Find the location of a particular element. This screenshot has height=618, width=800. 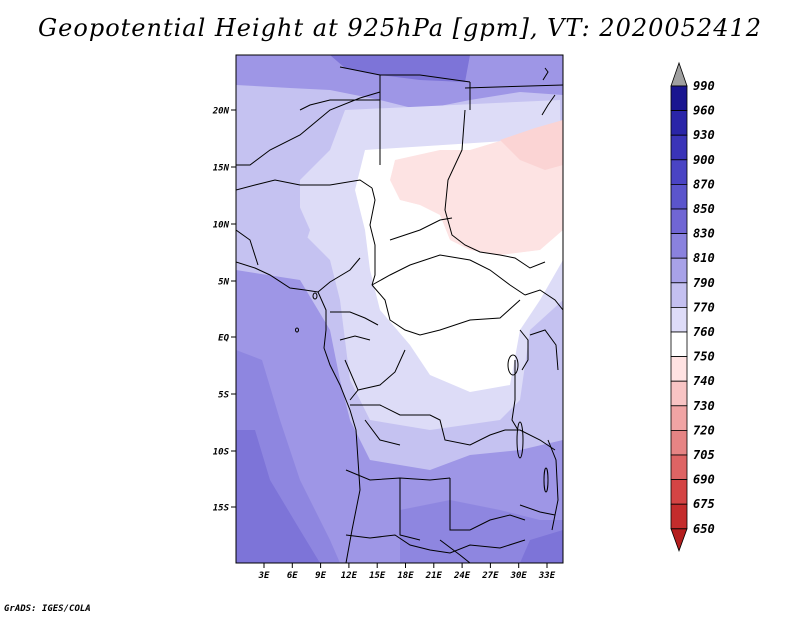

colorbar-top-arrow is located at coordinates (679, 74).